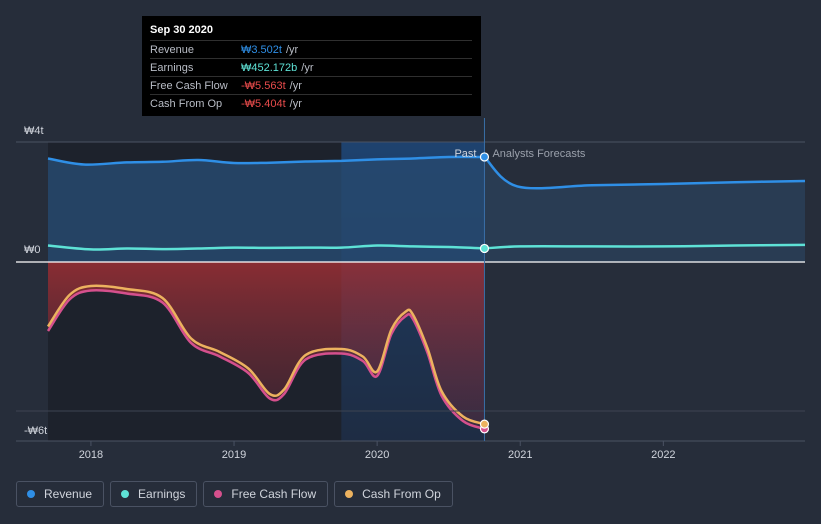  I want to click on legend-item-earnings: Earnings, so click(154, 494).